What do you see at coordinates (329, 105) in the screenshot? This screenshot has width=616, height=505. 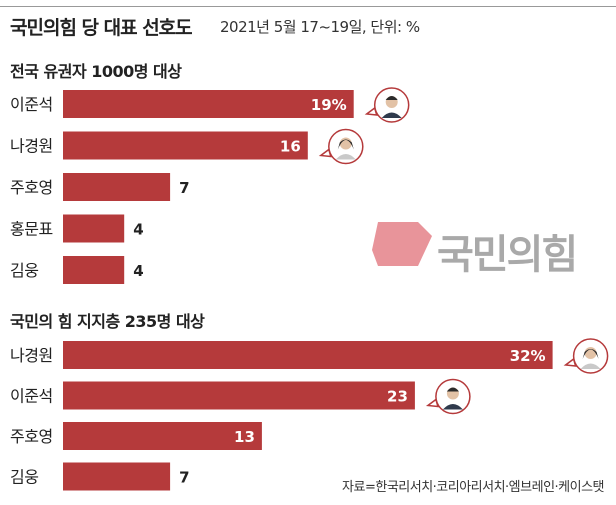 I see `bar-value-label: 19%` at bounding box center [329, 105].